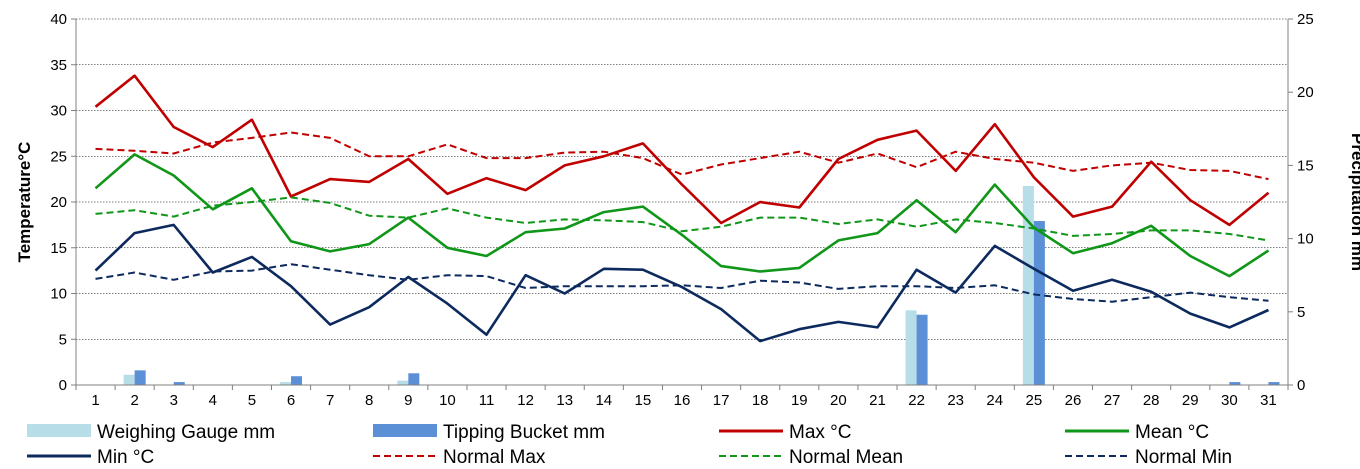  What do you see at coordinates (564, 400) in the screenshot?
I see `x-tick-label: 13` at bounding box center [564, 400].